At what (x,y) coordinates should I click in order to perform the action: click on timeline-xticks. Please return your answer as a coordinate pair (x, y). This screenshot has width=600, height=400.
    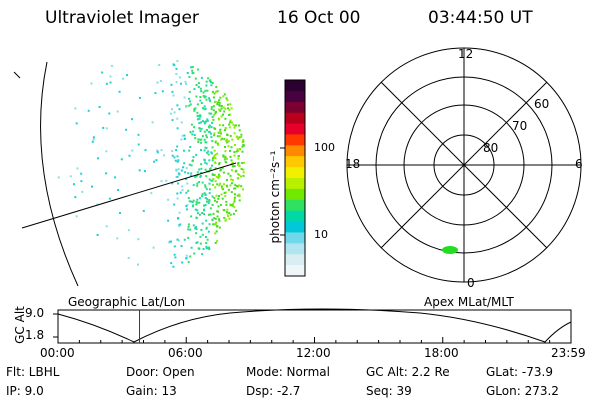
    Looking at the image, I should click on (314, 340).